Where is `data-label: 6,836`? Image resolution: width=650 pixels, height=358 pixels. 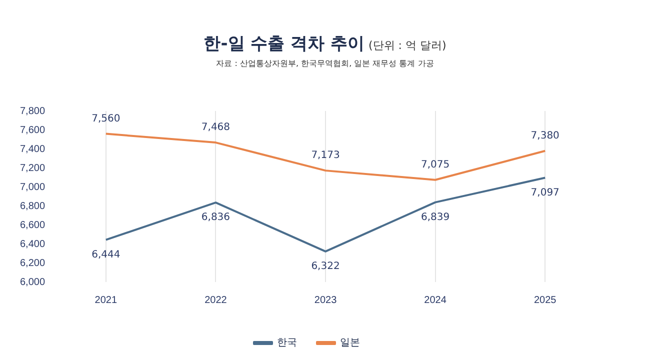 data-label: 6,836 is located at coordinates (215, 218).